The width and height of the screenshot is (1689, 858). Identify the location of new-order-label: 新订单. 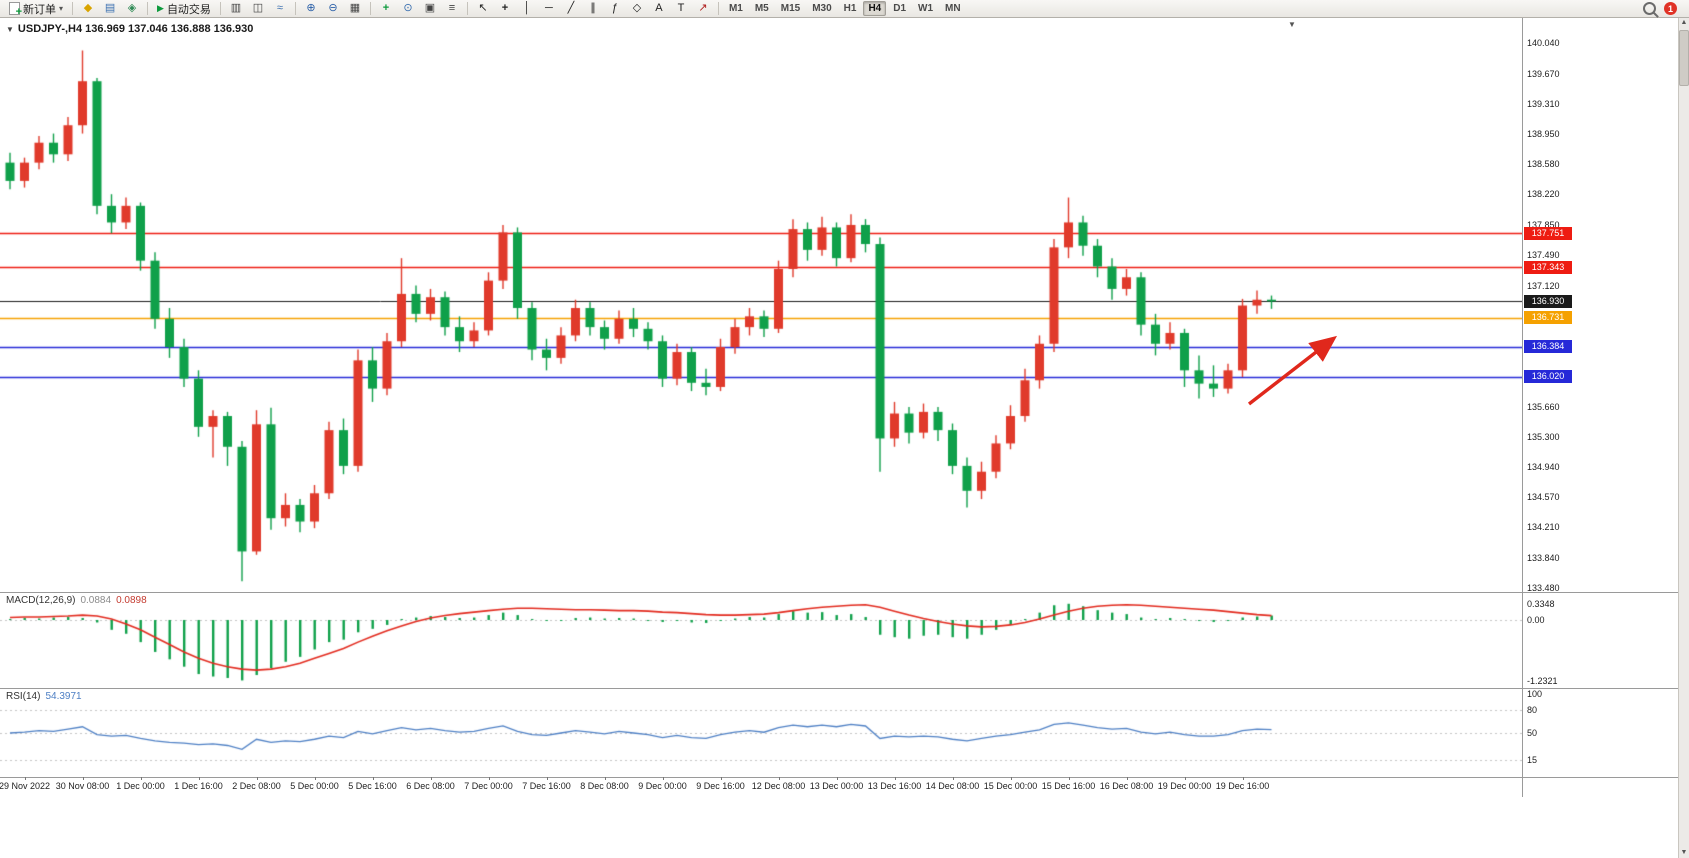
(39, 9).